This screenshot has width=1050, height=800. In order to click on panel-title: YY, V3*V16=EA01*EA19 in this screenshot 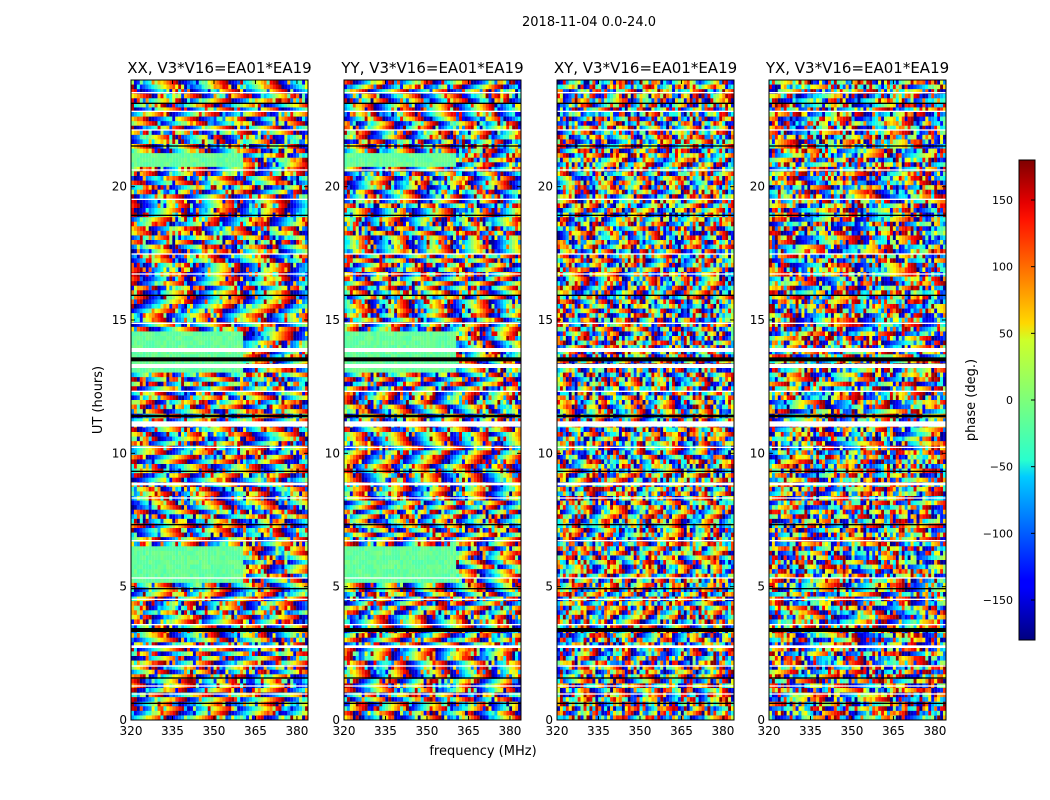, I will do `click(431, 68)`.